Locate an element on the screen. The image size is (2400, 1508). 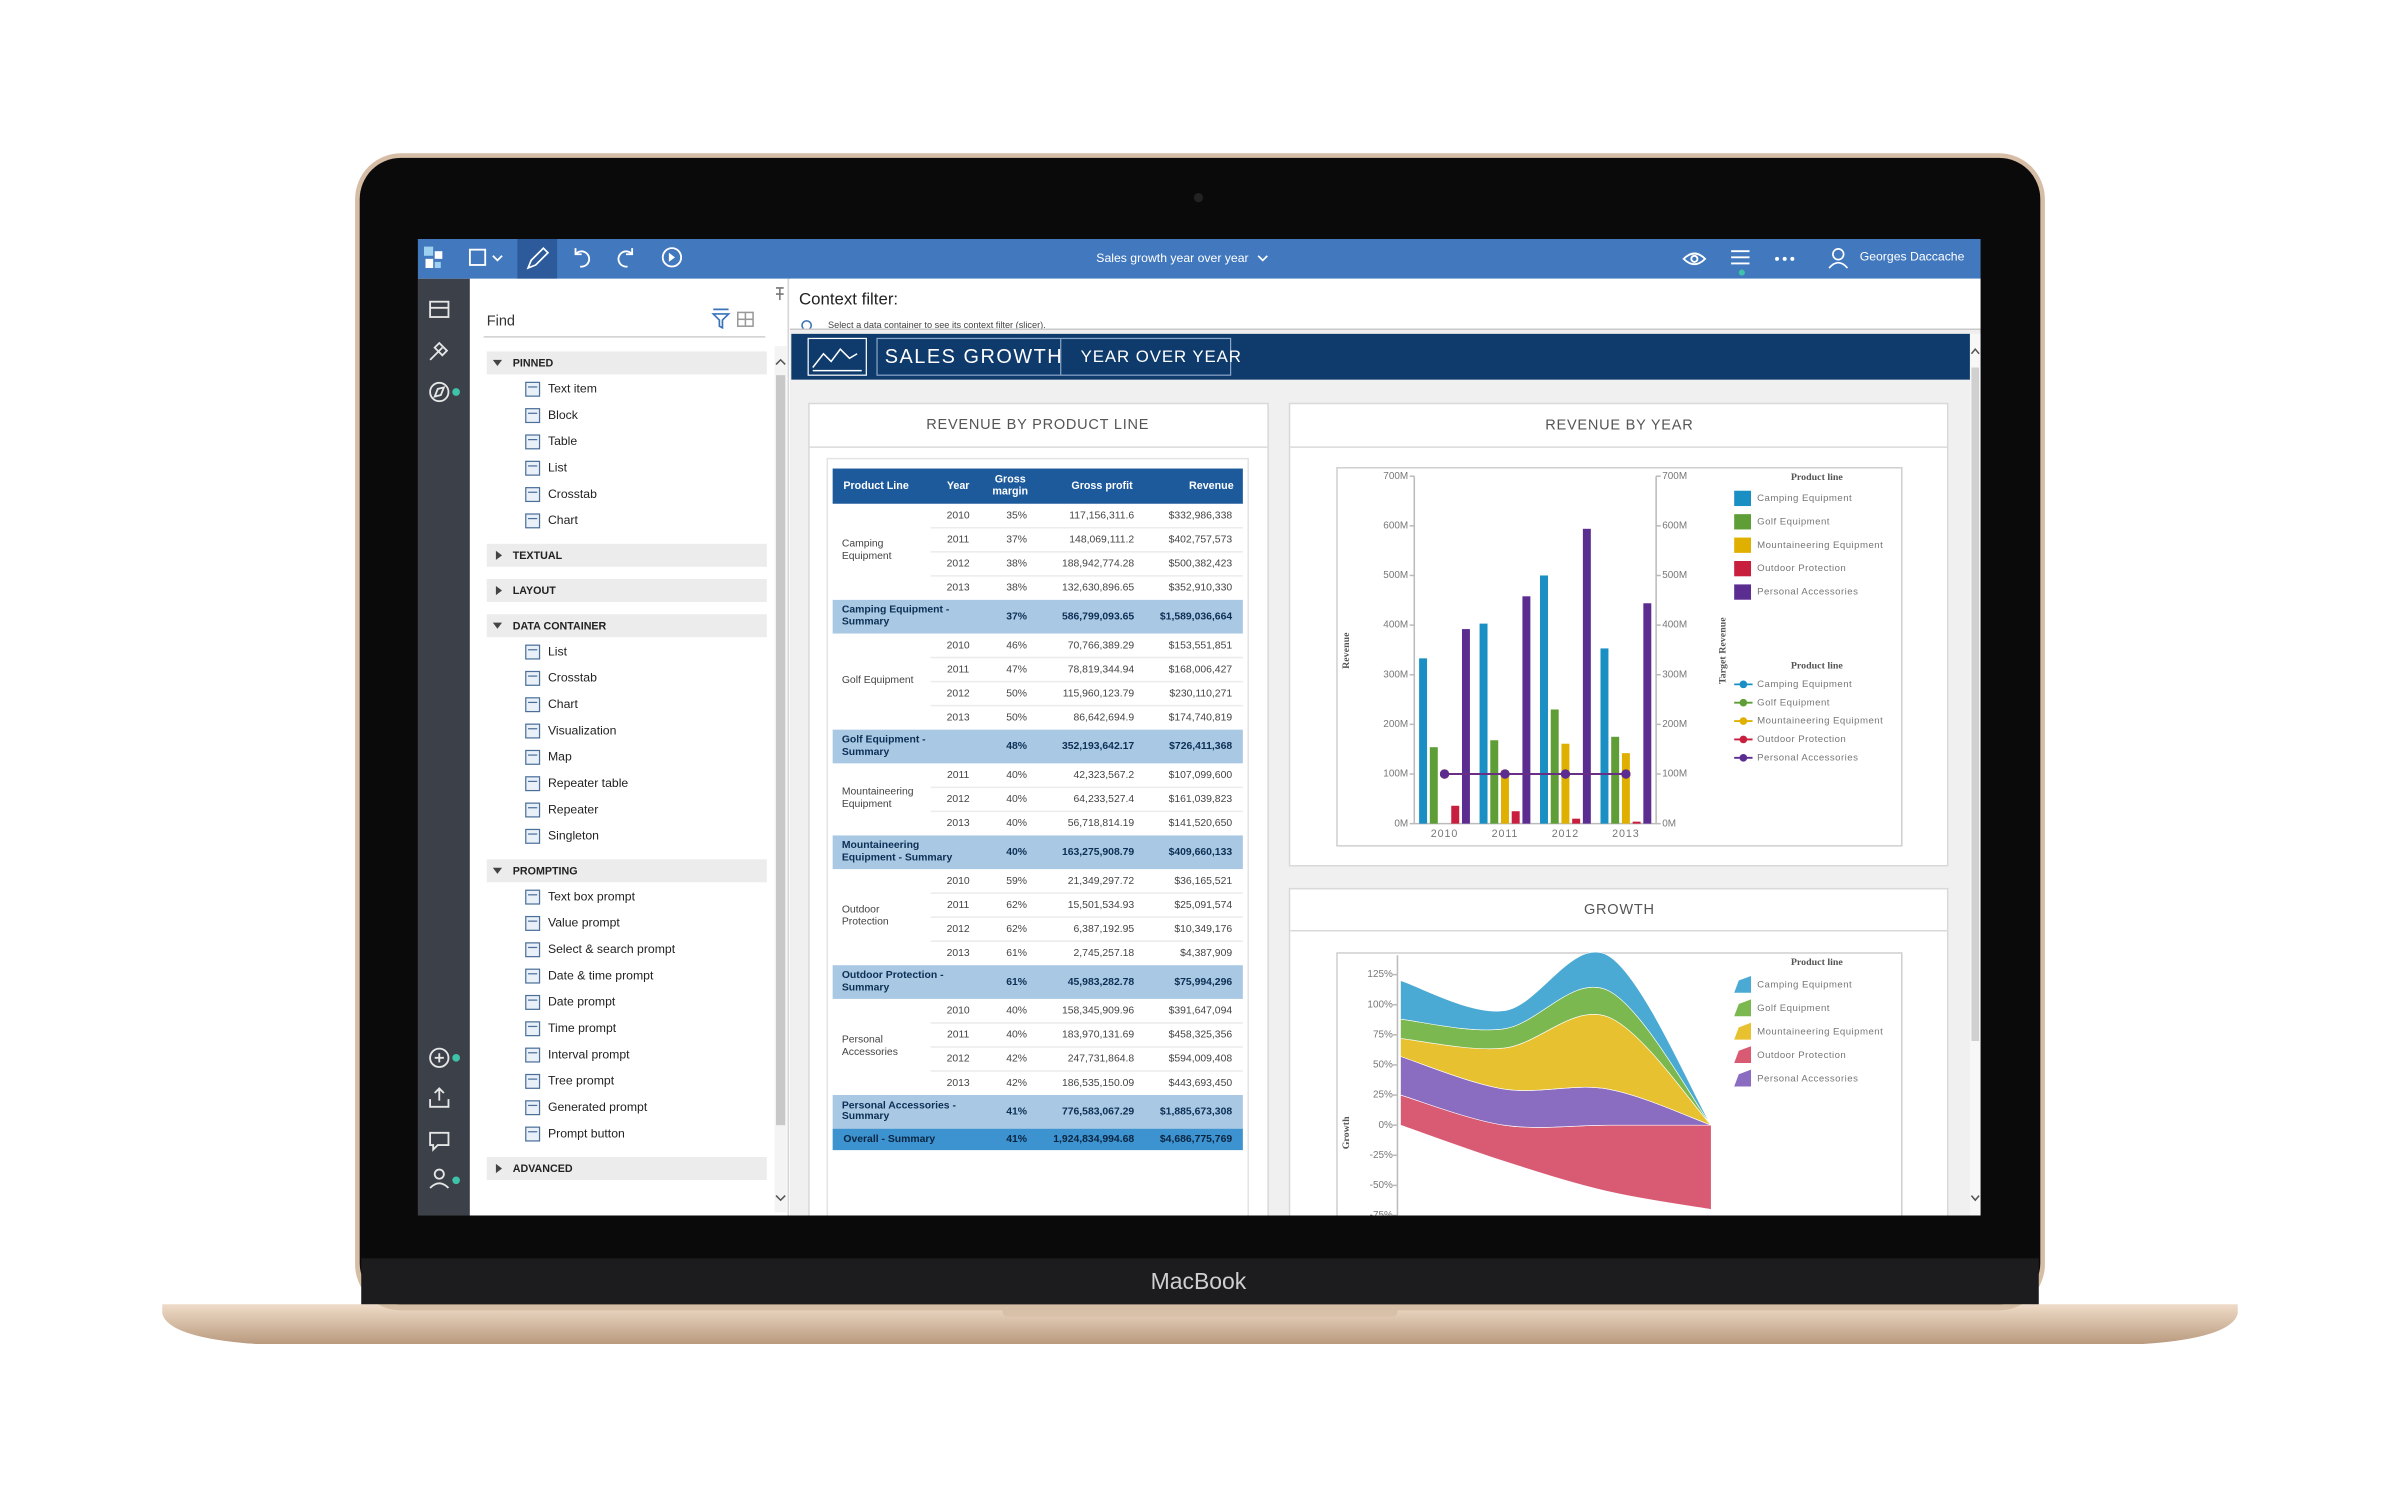
run-button is located at coordinates (672, 257).